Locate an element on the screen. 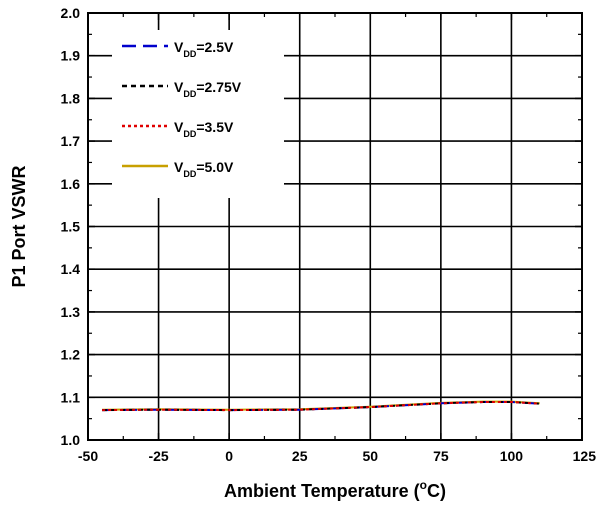 This screenshot has width=599, height=505. y-tick-label: 1.5 is located at coordinates (71, 227).